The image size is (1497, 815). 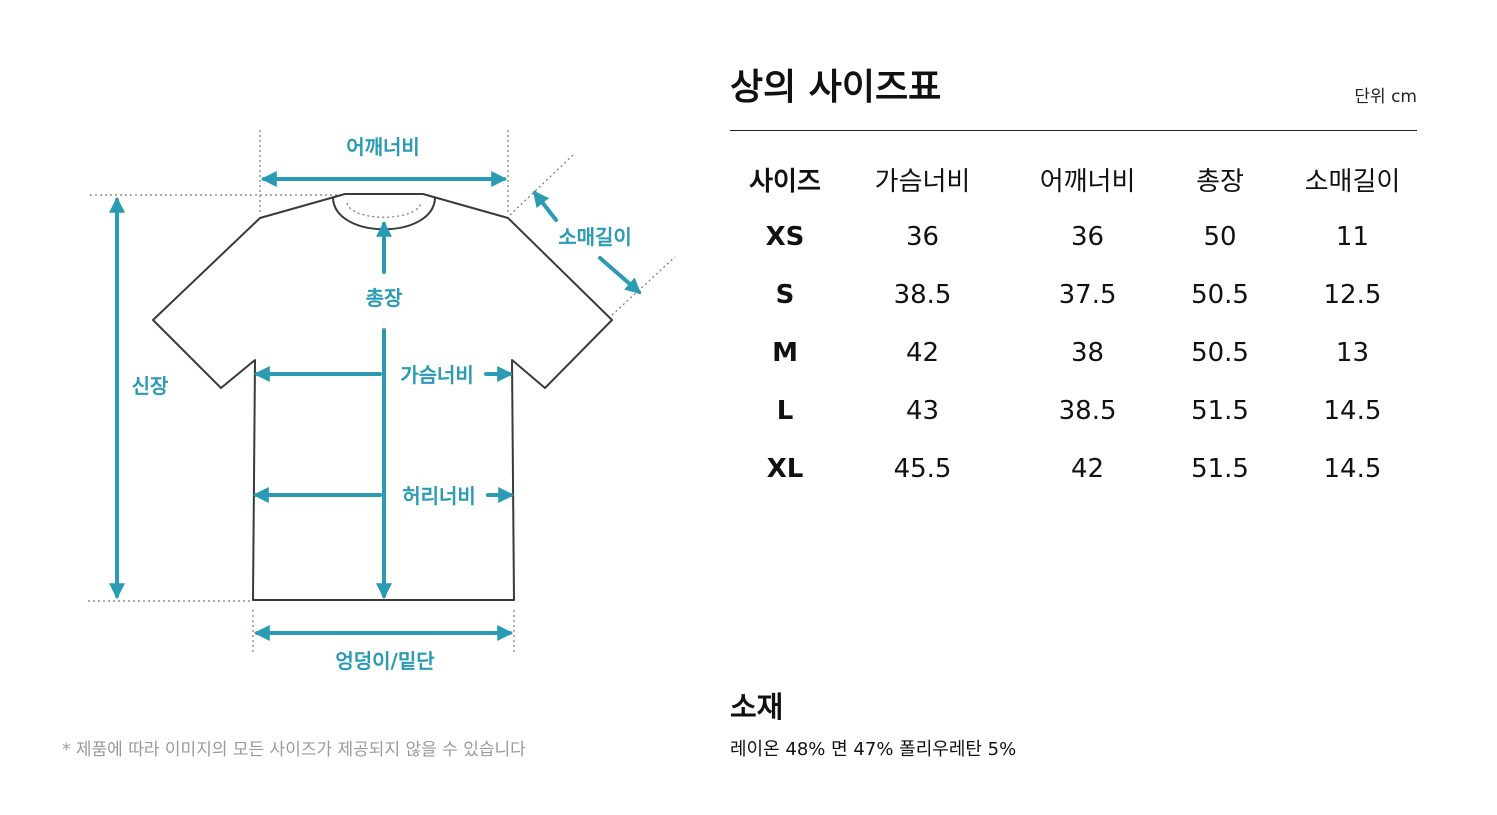 I want to click on shoulder-cell: 38.5, so click(x=1087, y=411).